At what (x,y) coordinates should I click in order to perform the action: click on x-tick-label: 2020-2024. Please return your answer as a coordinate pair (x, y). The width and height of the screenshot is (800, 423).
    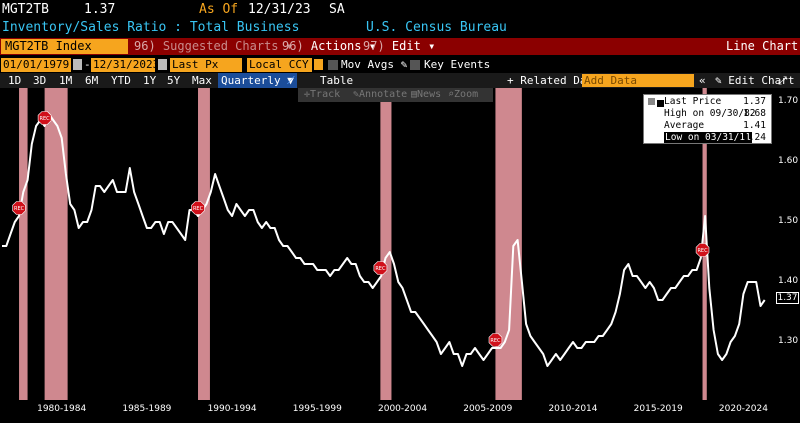
    Looking at the image, I should click on (743, 409).